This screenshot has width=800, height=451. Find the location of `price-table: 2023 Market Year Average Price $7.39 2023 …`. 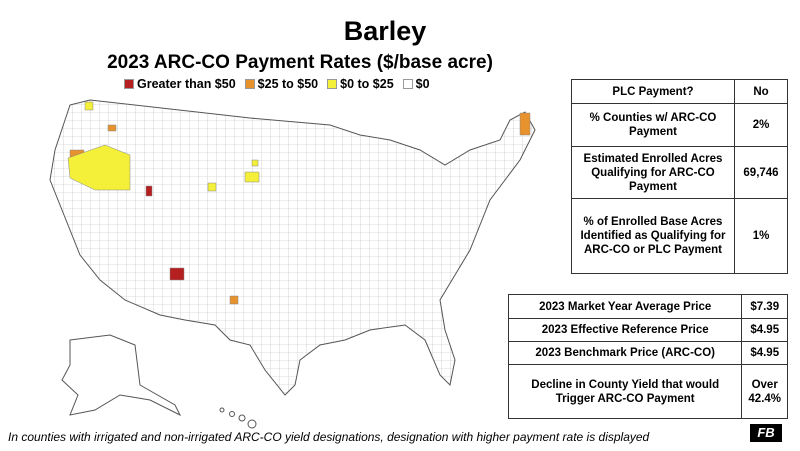

price-table: 2023 Market Year Average Price $7.39 2023 … is located at coordinates (647, 356).